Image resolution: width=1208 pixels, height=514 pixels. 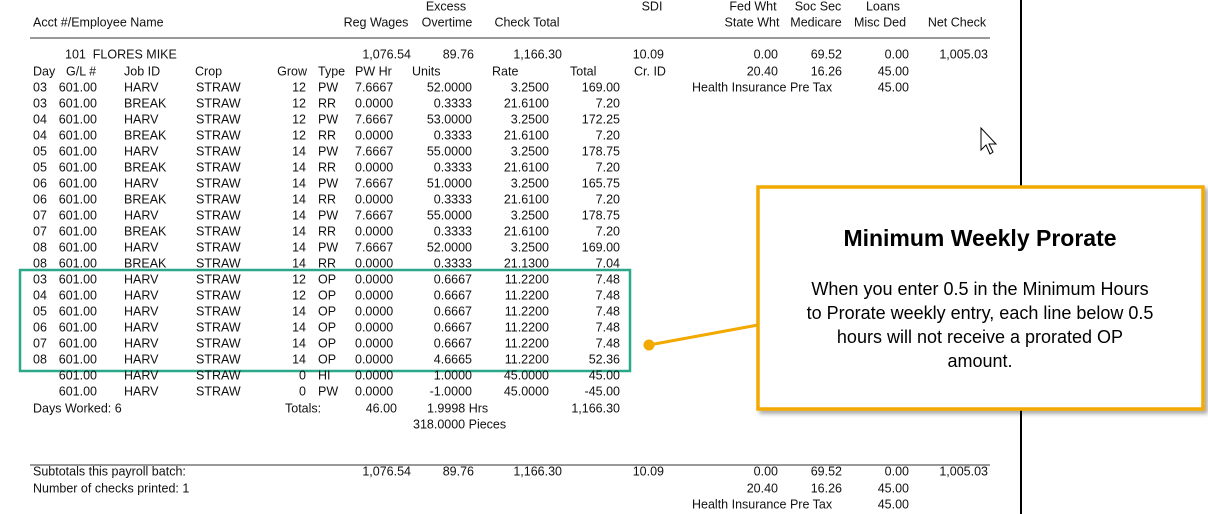 I want to click on detail-cell: 4.6665, so click(x=453, y=359).